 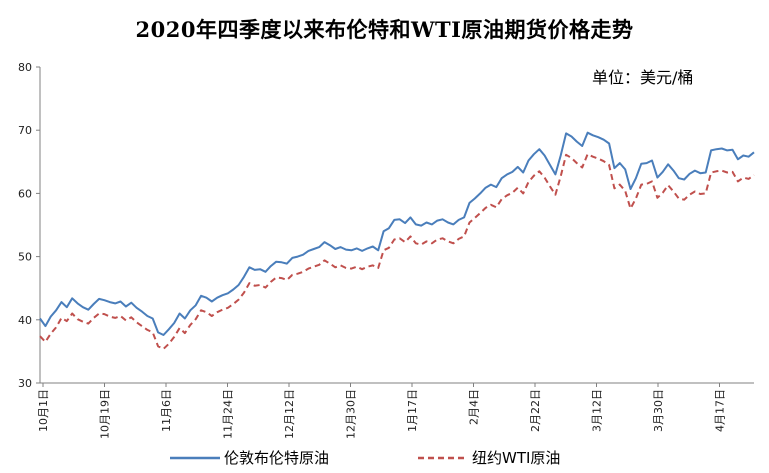 I want to click on y-tick-label: 40, so click(x=25, y=320).